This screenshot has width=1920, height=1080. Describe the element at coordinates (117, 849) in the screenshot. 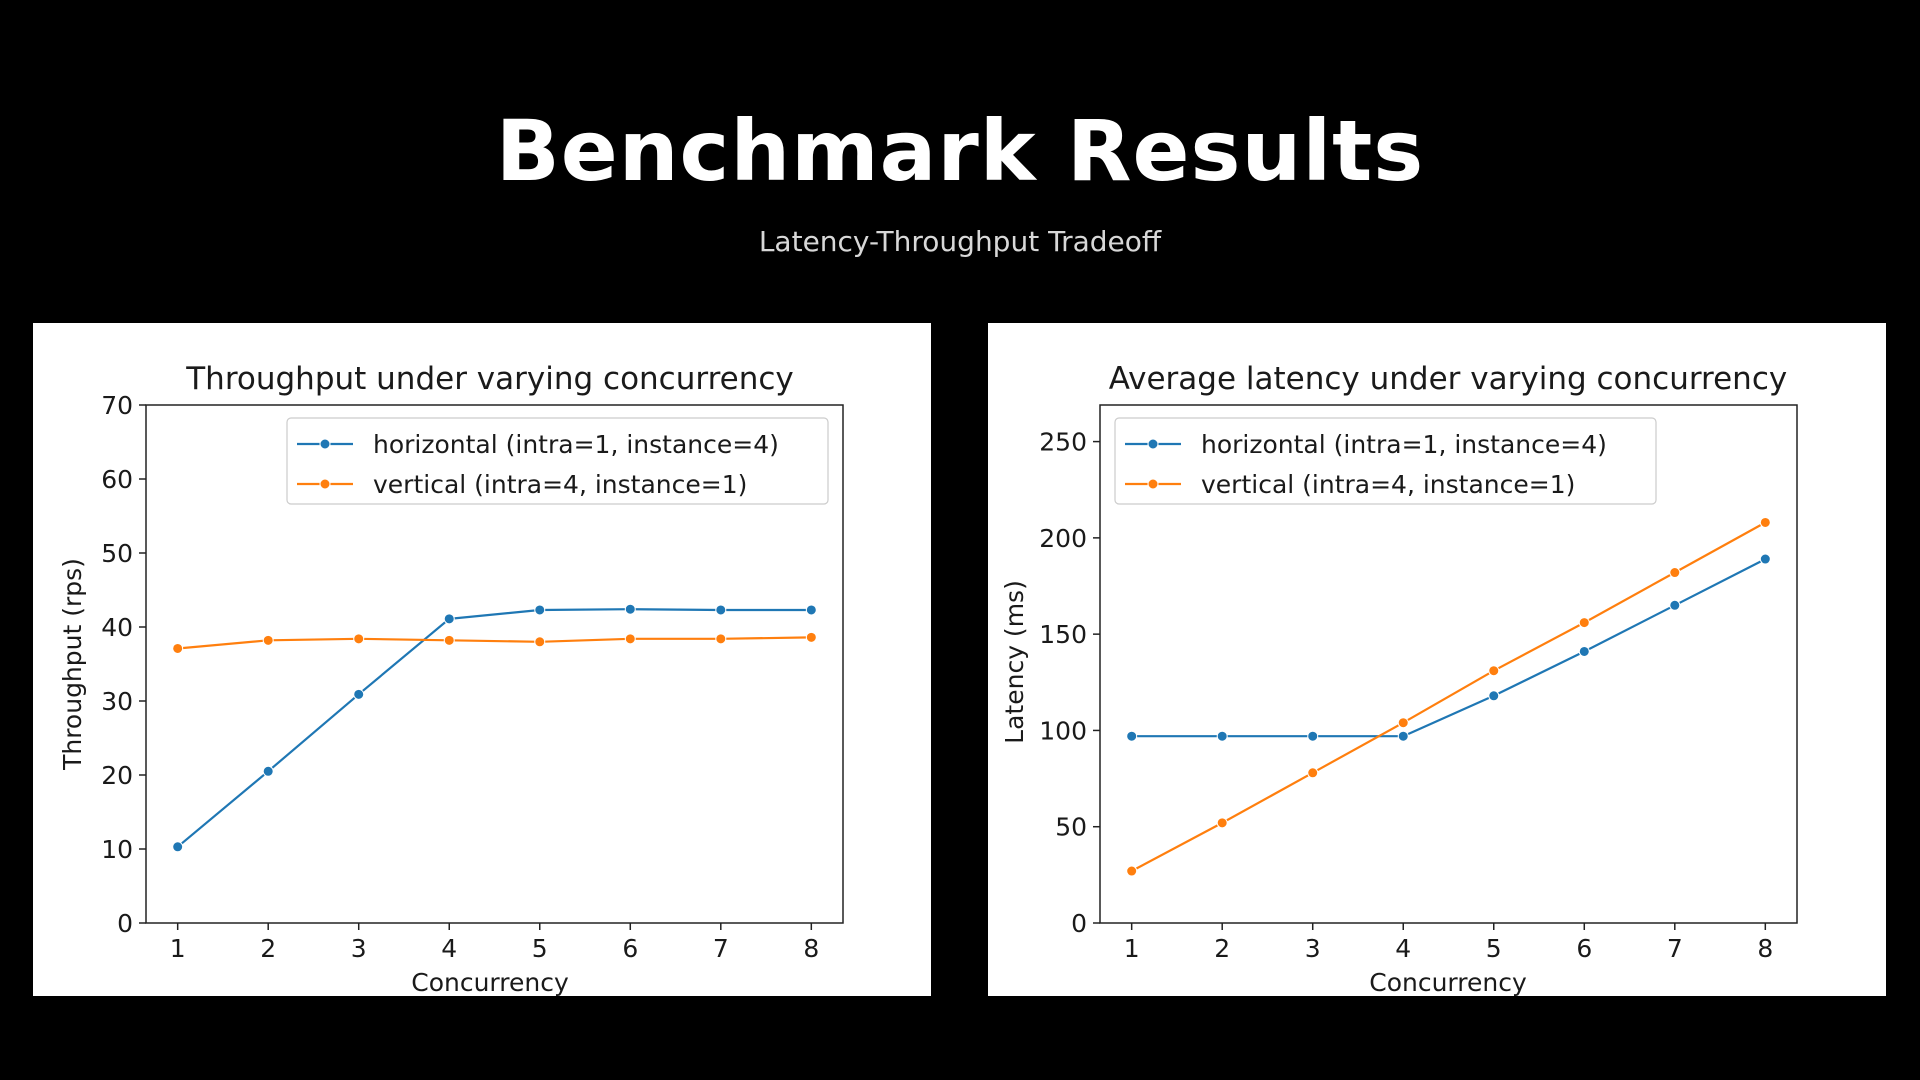

I see `y-tick-label: 10` at that location.